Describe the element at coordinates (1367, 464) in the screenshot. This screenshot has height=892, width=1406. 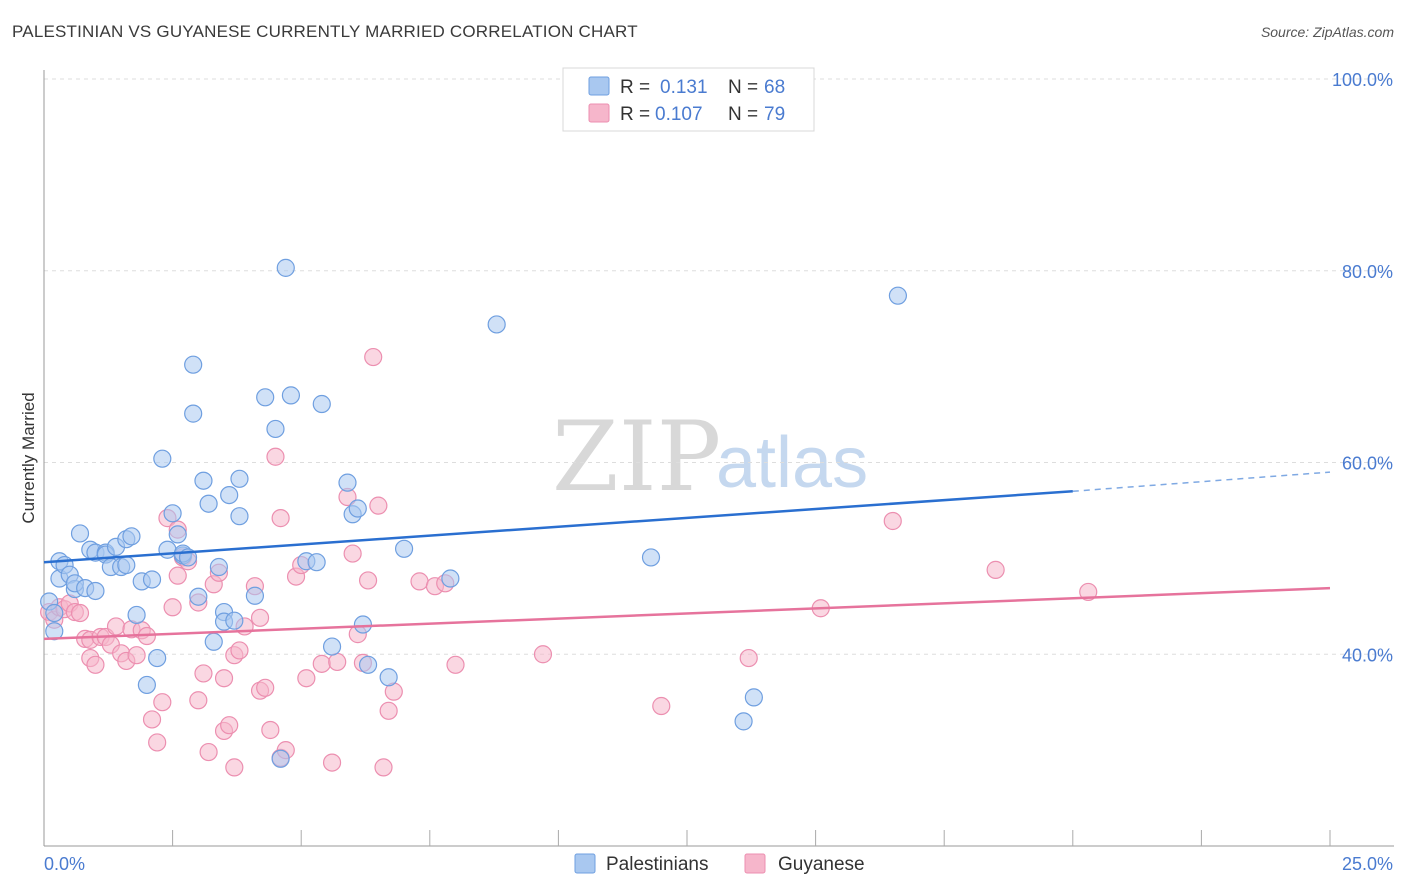
I see `y-tick-label-60: 60.0%` at that location.